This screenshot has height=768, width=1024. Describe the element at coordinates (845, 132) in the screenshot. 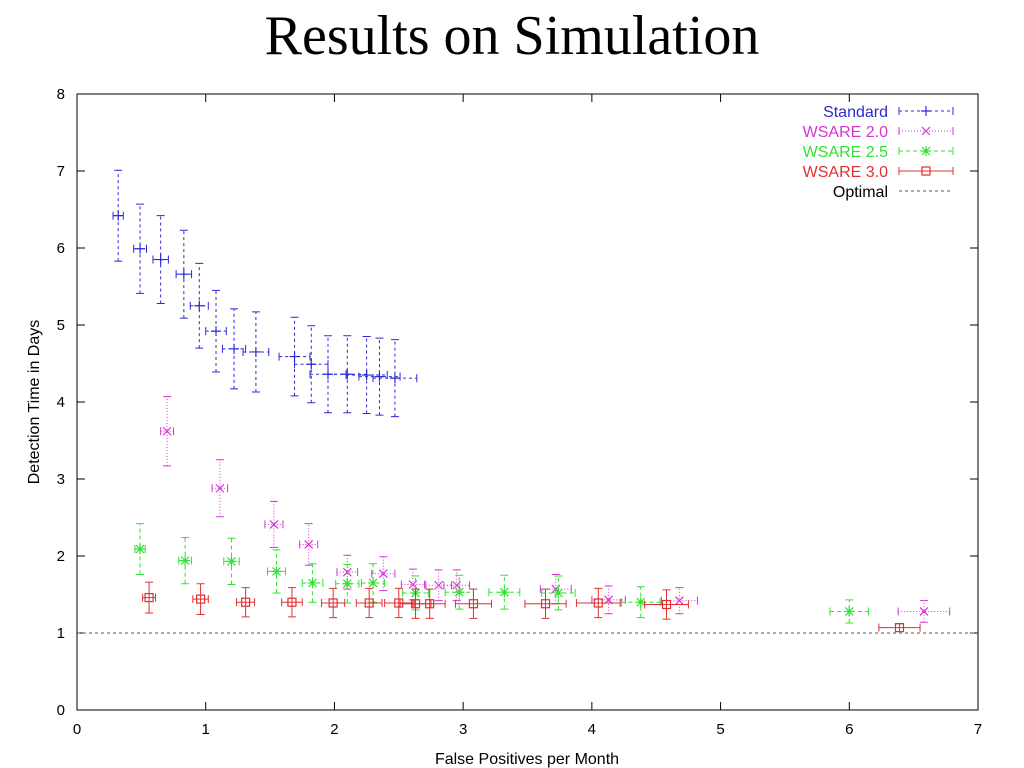

I see `legend-label: WSARE 2.0` at that location.